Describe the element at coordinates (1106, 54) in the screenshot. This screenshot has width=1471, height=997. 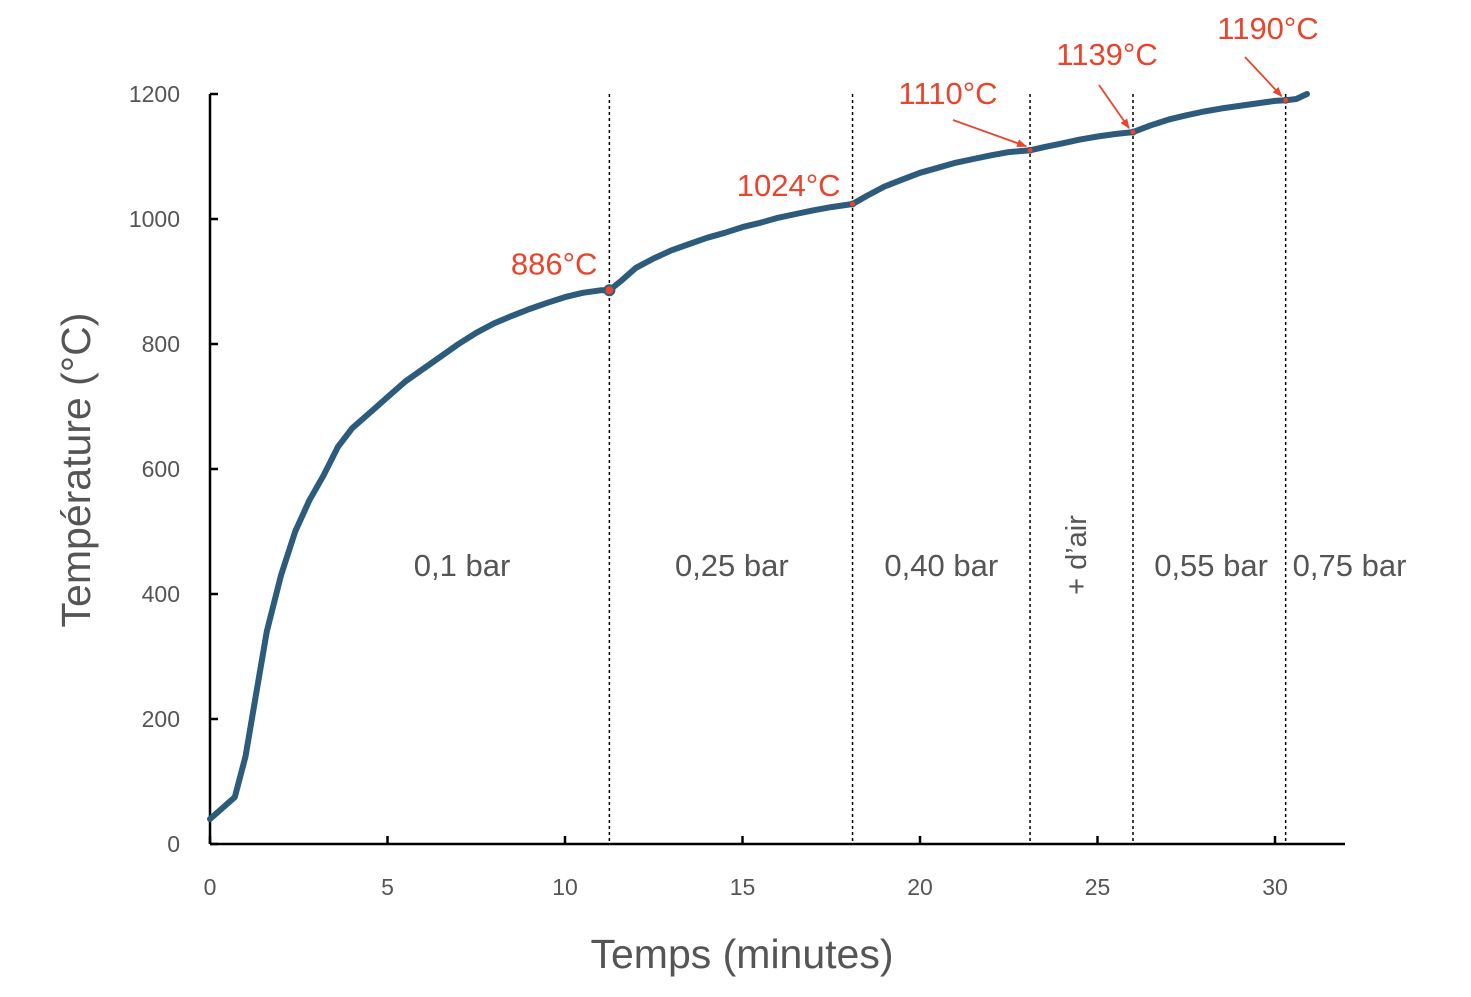
I see `temperature-annotation-label: 1139°C` at that location.